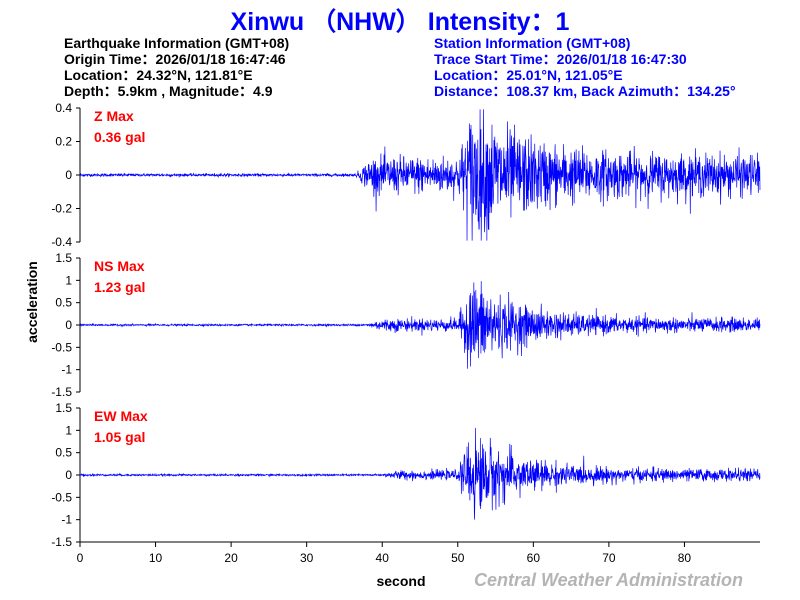 Image resolution: width=800 pixels, height=600 pixels. Describe the element at coordinates (32, 302) in the screenshot. I see `y-axis-label: acceleration` at that location.